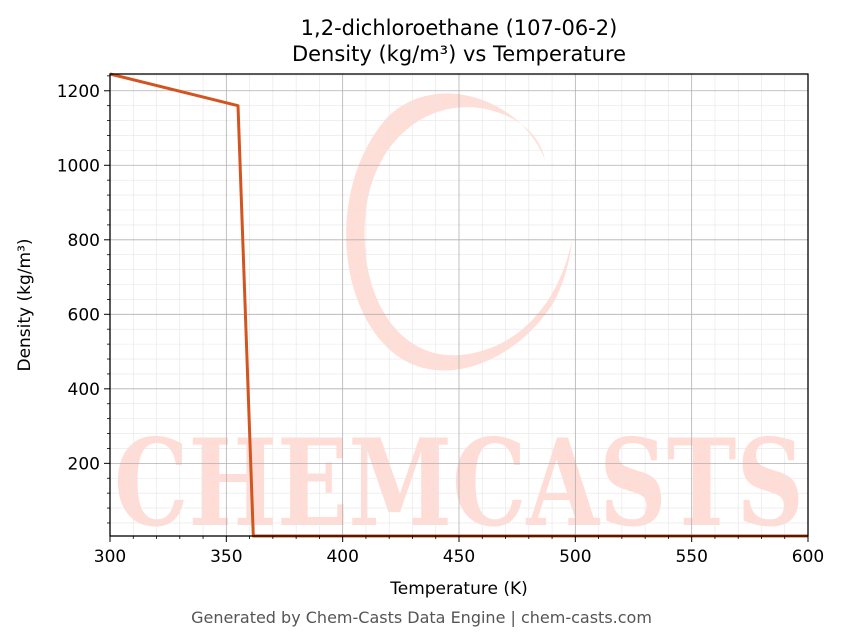 This screenshot has height=644, width=843. I want to click on y-tick-label: 200, so click(84, 464).